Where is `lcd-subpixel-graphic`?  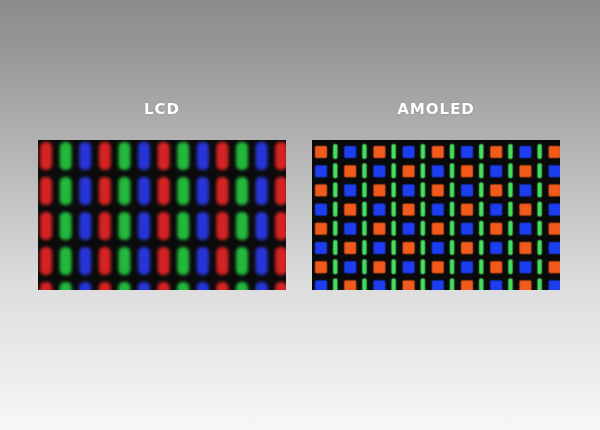
lcd-subpixel-graphic is located at coordinates (162, 215).